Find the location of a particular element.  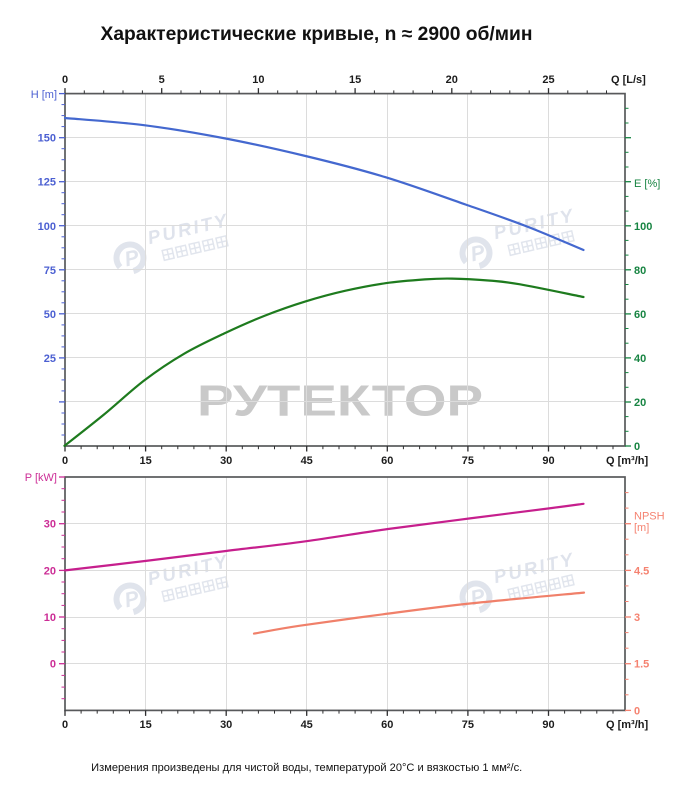

svg-text: 4.5 is located at coordinates (641, 571).